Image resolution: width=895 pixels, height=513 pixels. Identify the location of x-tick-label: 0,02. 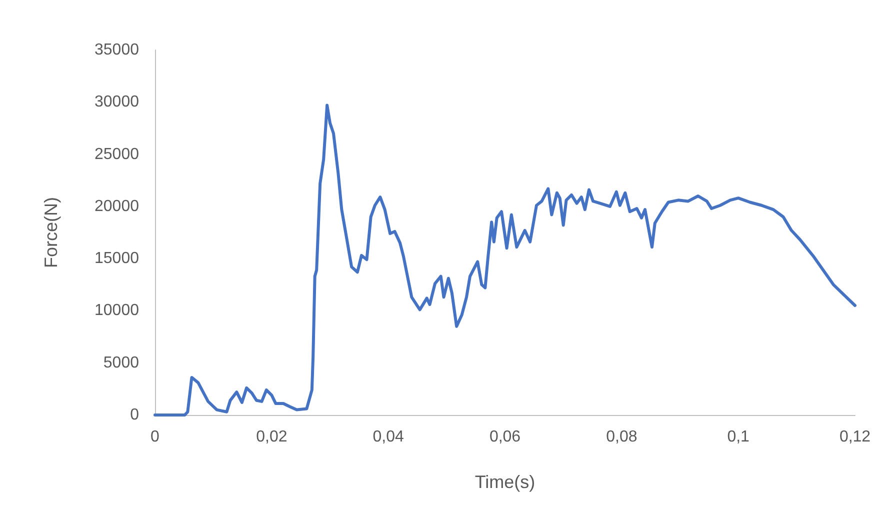
(272, 437).